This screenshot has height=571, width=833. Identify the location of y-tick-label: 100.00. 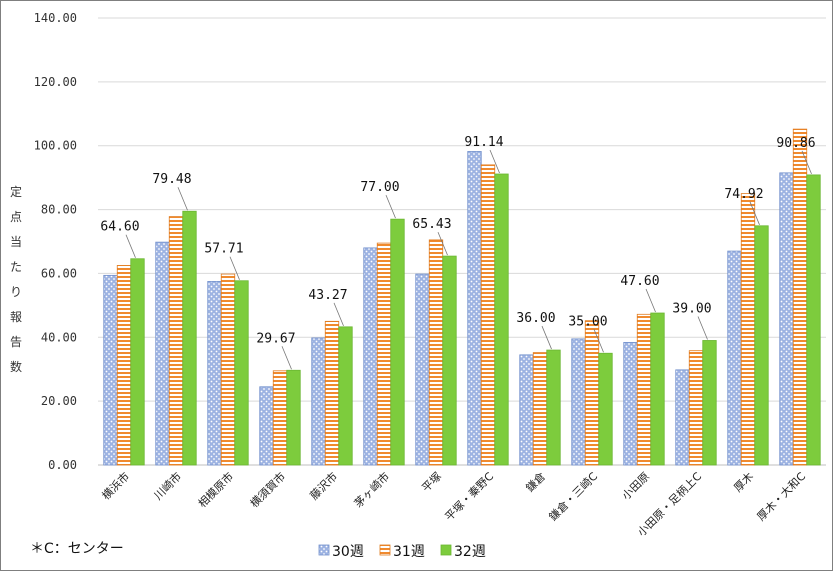
(55, 146).